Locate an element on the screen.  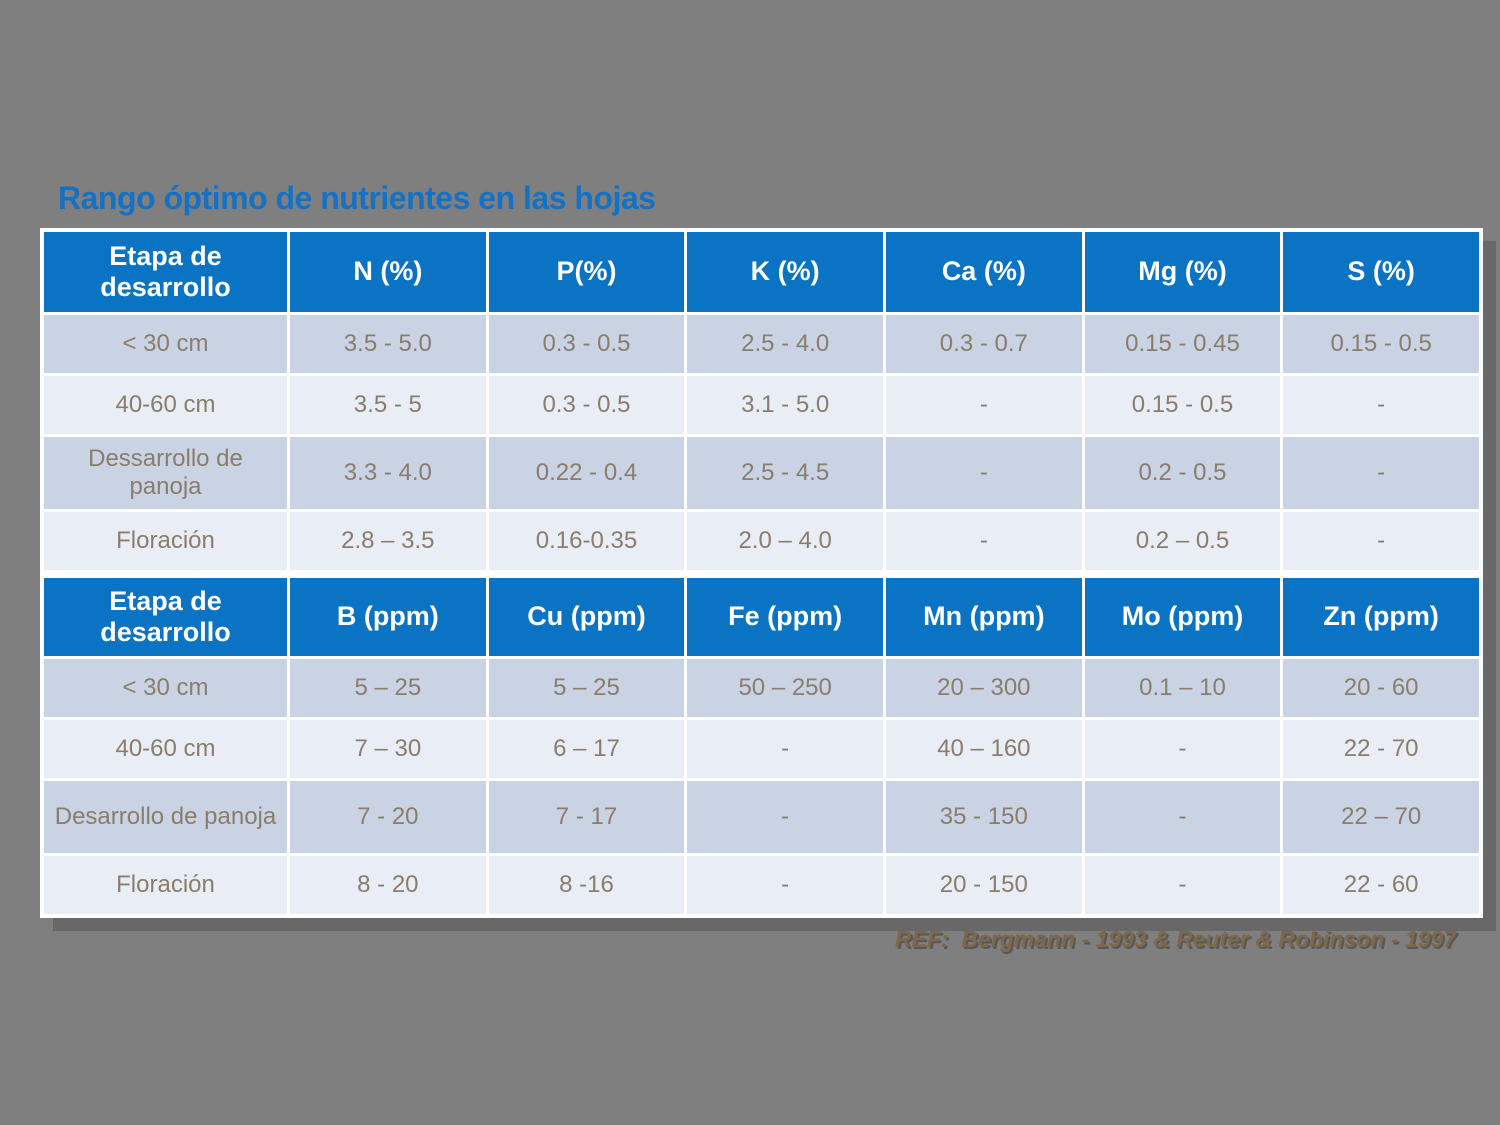
row-label: Desarrollo de panoja is located at coordinates (165, 817).